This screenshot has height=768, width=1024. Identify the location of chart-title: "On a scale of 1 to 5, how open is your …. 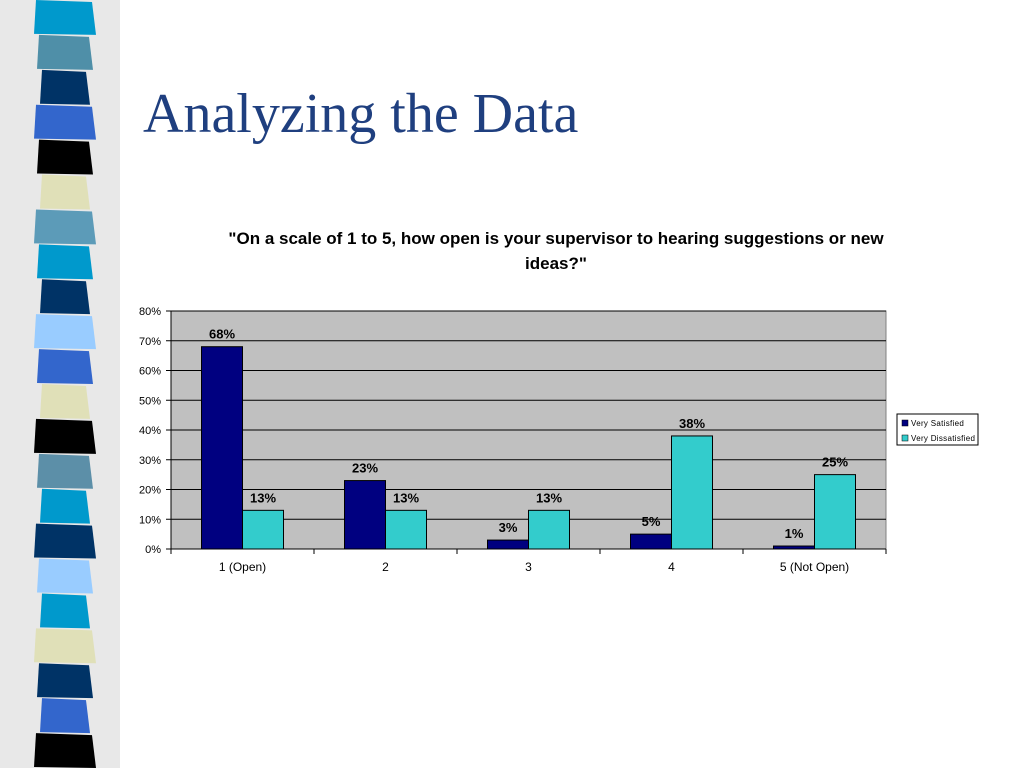
(556, 251).